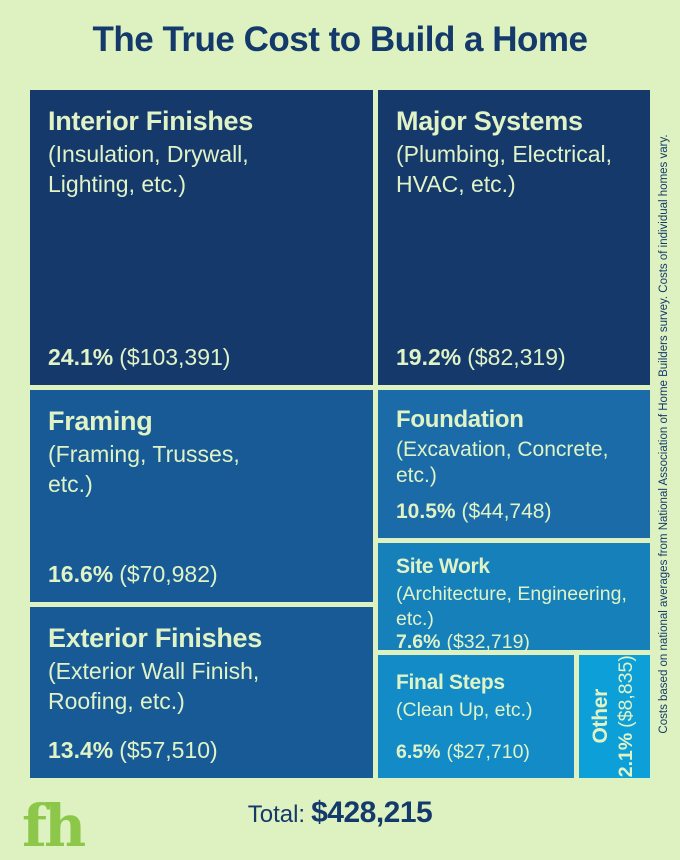  I want to click on cell-title-major-systems: Major Systems, so click(489, 121).